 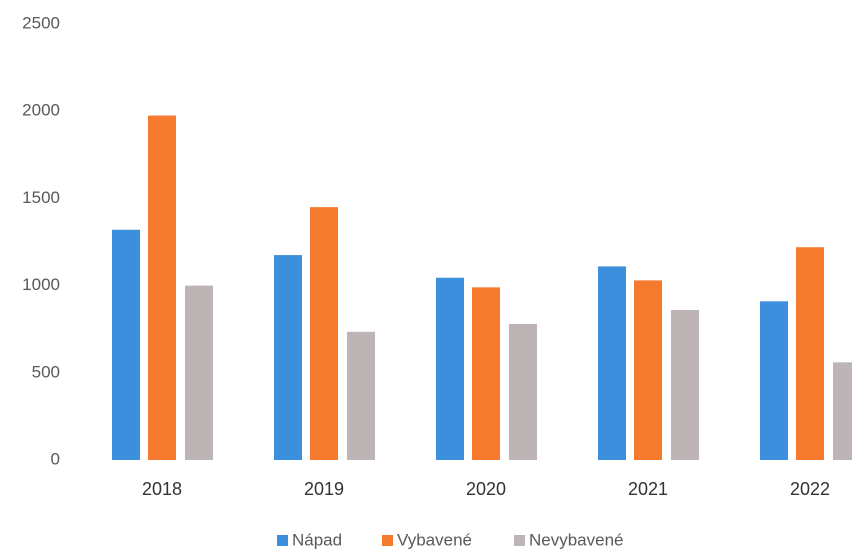 I want to click on x-tick-label: 2021, so click(x=648, y=489).